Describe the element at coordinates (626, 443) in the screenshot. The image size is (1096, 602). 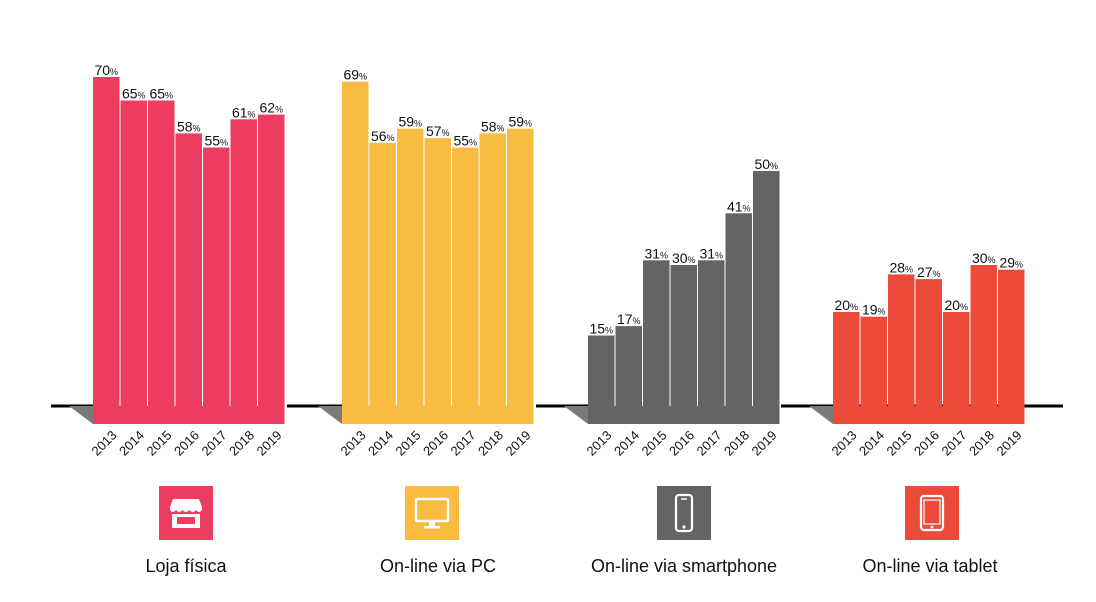
I see `tick-label-smartphone-2014: 2014` at that location.